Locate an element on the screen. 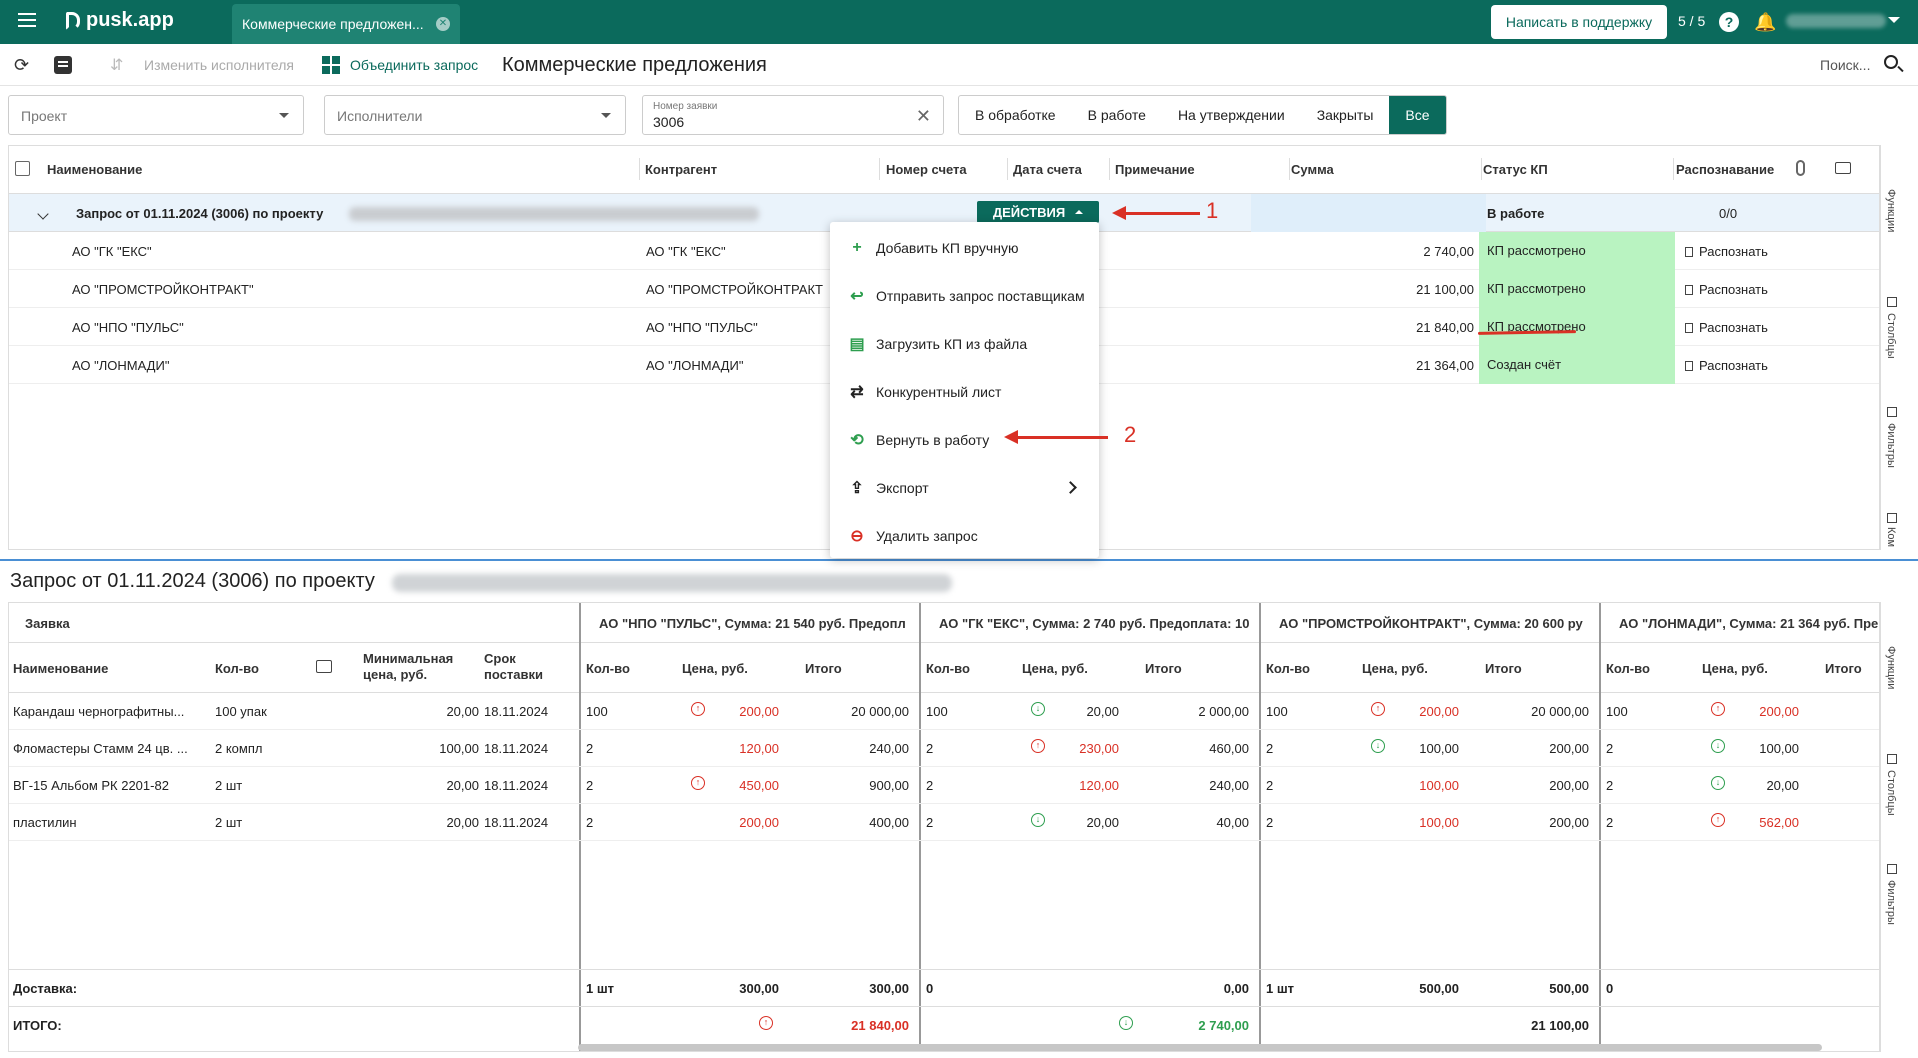  search-icon is located at coordinates (1891, 62).